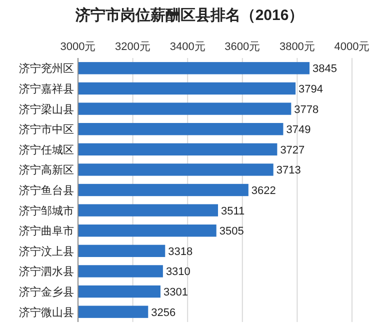 The height and width of the screenshot is (329, 379). What do you see at coordinates (263, 191) in the screenshot?
I see `data-label: 3622` at bounding box center [263, 191].